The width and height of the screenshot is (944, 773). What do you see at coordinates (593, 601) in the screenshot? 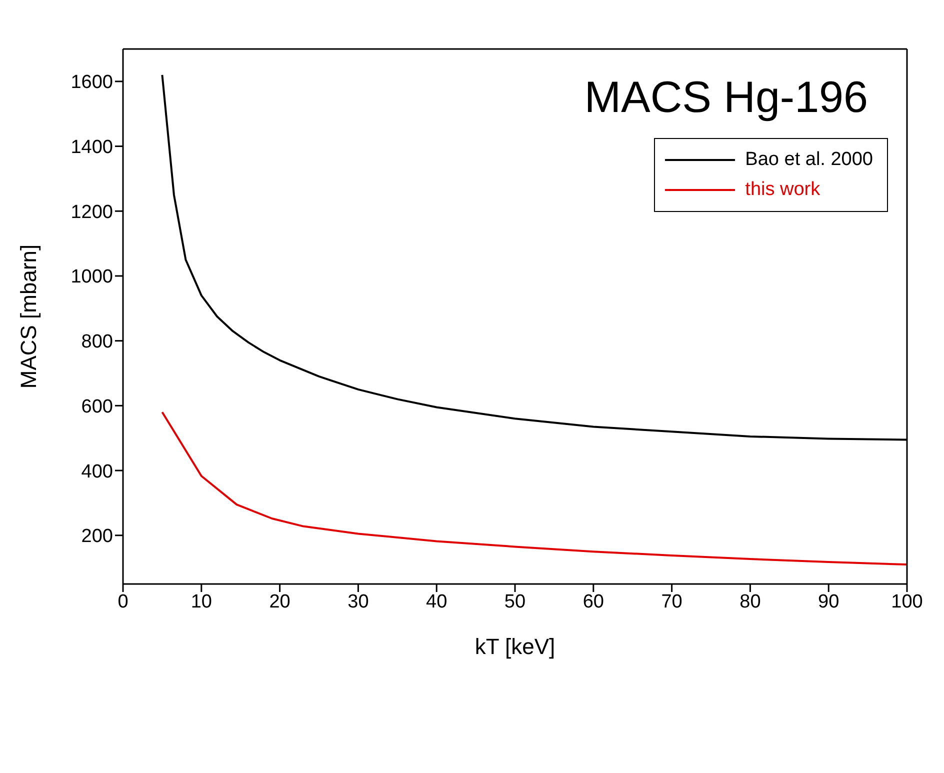
I see `x-tick-label: 60` at bounding box center [593, 601].